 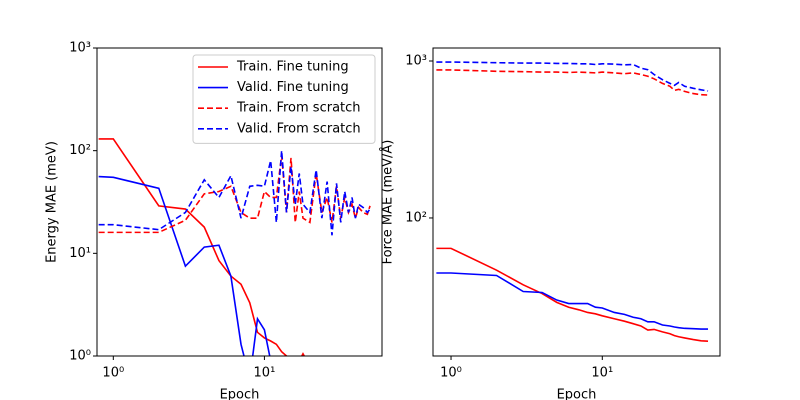 I want to click on y-tick-label: 10⁰, so click(x=80, y=356).